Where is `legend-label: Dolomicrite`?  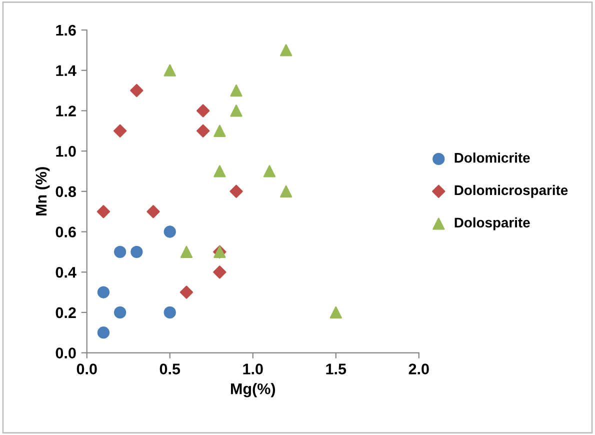
legend-label: Dolomicrite is located at coordinates (492, 157).